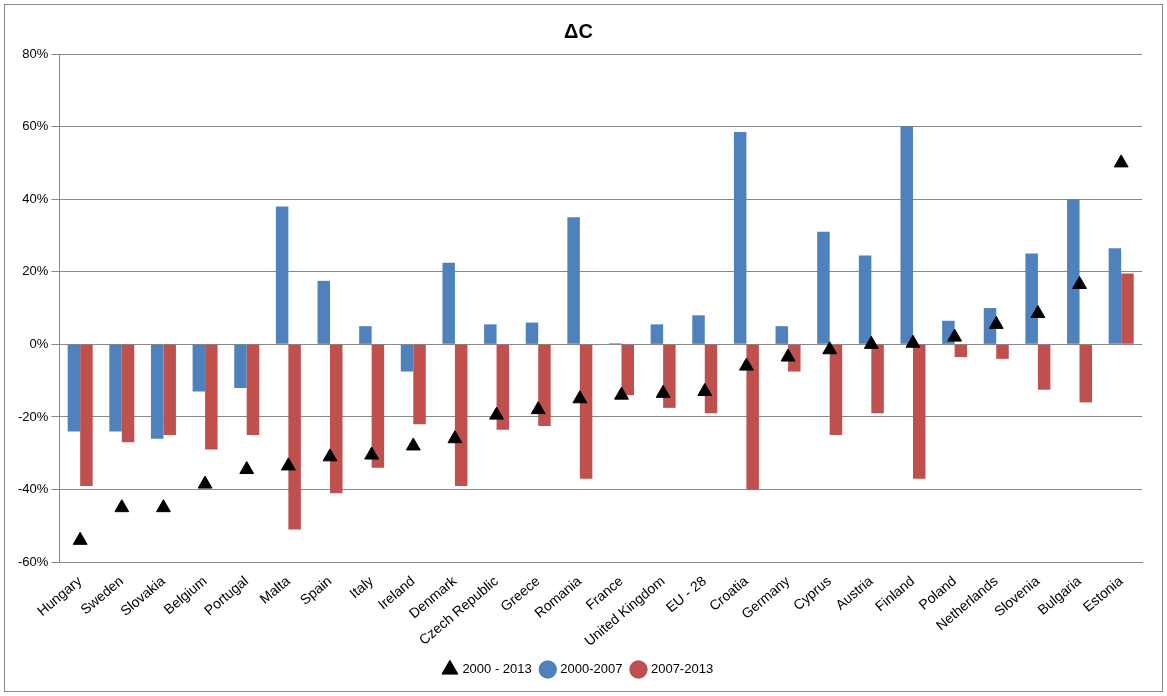 This screenshot has height=696, width=1167. I want to click on y-tick-label: 40%, so click(35, 198).